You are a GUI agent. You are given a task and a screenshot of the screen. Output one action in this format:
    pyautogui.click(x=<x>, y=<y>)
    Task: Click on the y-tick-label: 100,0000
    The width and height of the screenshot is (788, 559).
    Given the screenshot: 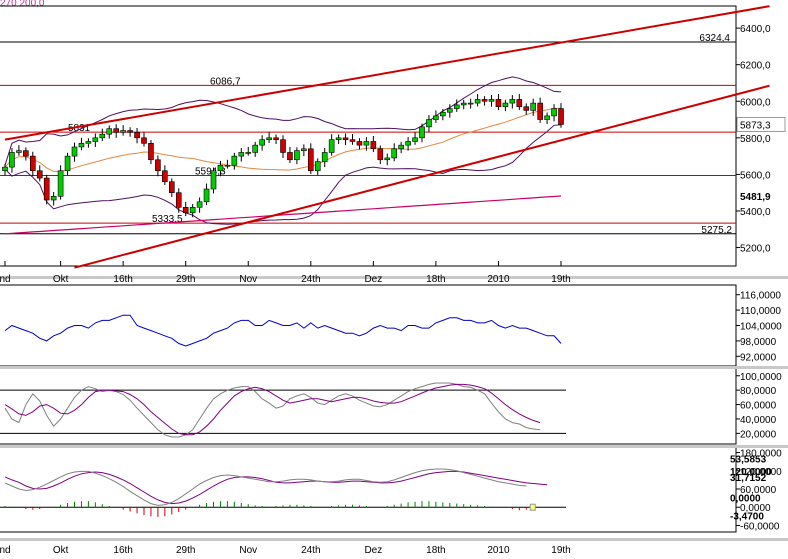 What is the action you would take?
    pyautogui.click(x=761, y=377)
    